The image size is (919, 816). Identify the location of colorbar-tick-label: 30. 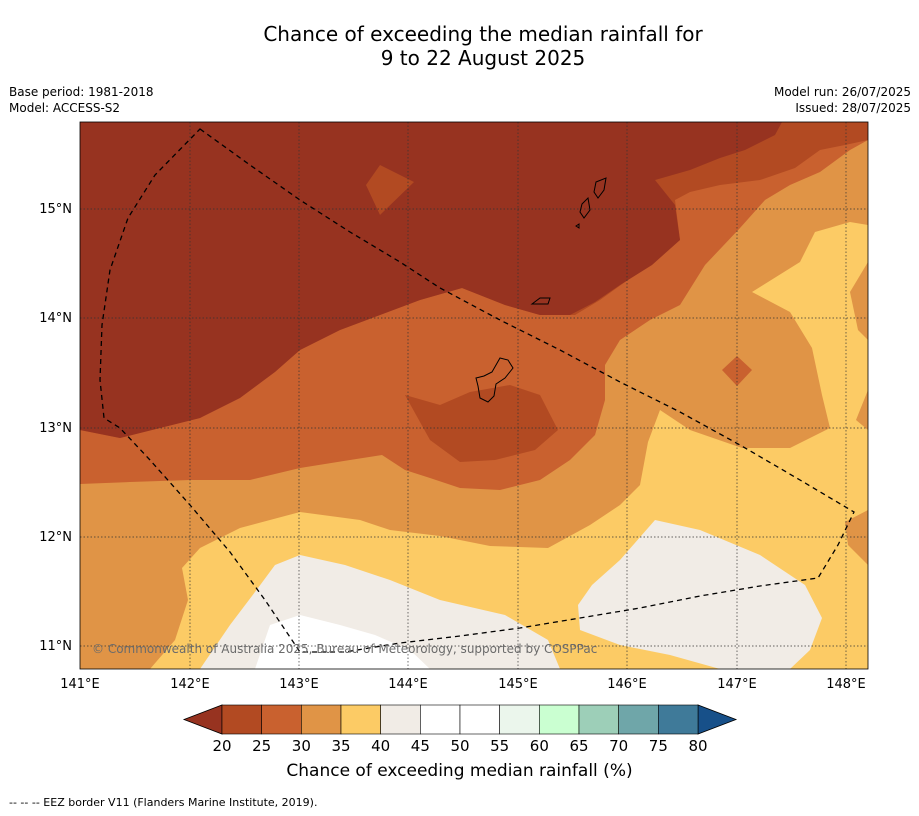
(301, 746).